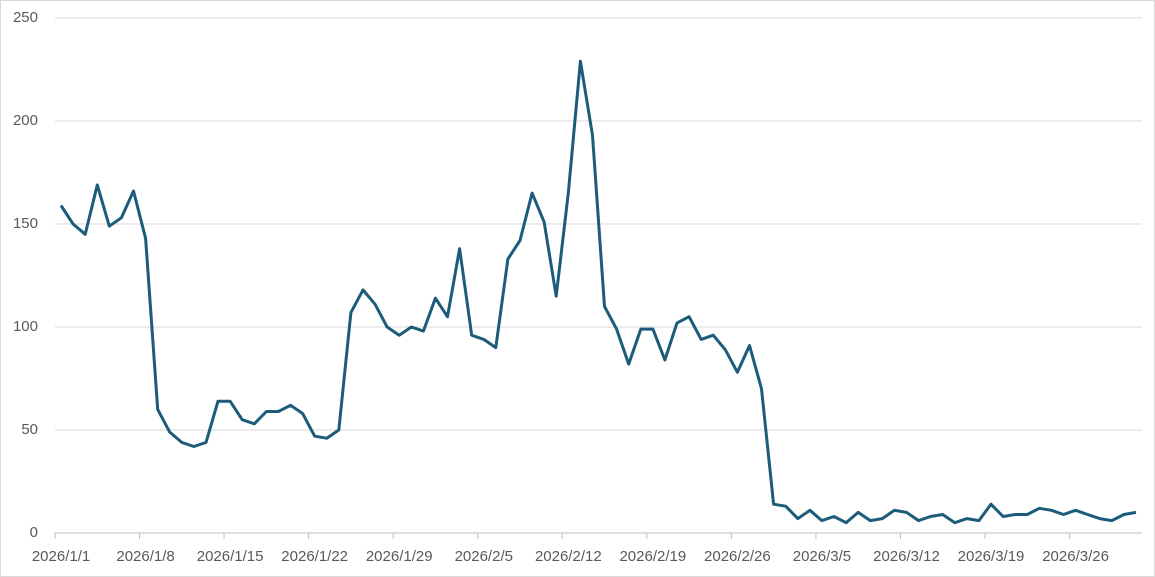 This screenshot has width=1155, height=577. I want to click on y-tick-label: 150, so click(25, 223).